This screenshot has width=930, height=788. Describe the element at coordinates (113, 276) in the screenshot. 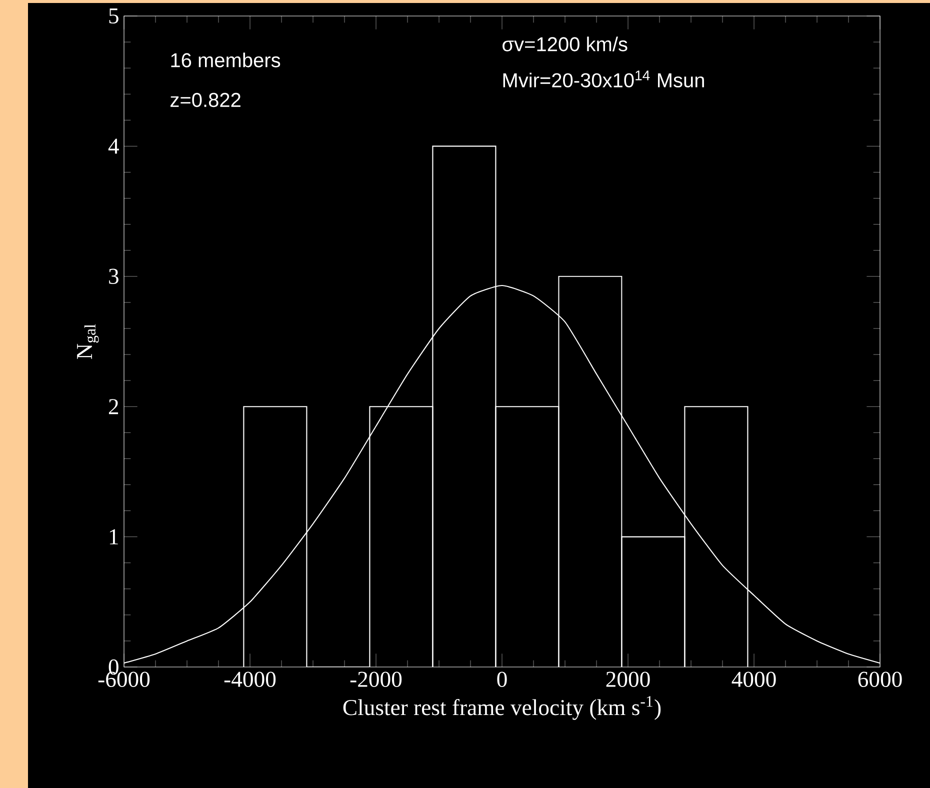

I see `y-tick-label: 3` at that location.